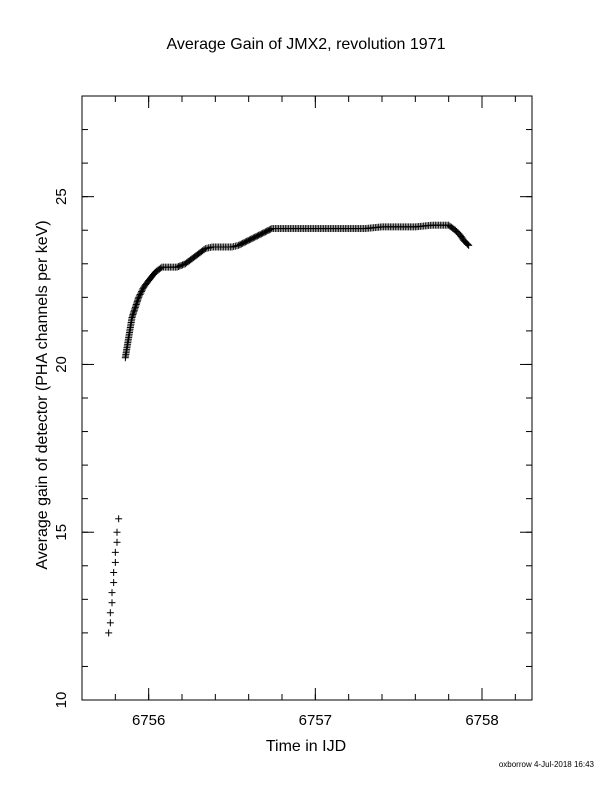 The image size is (612, 792). I want to click on y-tick-label: 15, so click(61, 532).